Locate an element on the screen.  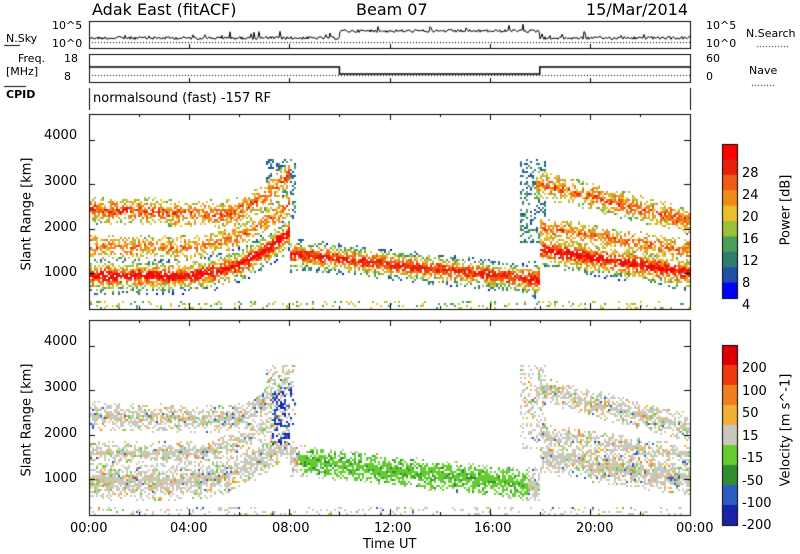
power-cbar-tick-12: 12 is located at coordinates (750, 261).